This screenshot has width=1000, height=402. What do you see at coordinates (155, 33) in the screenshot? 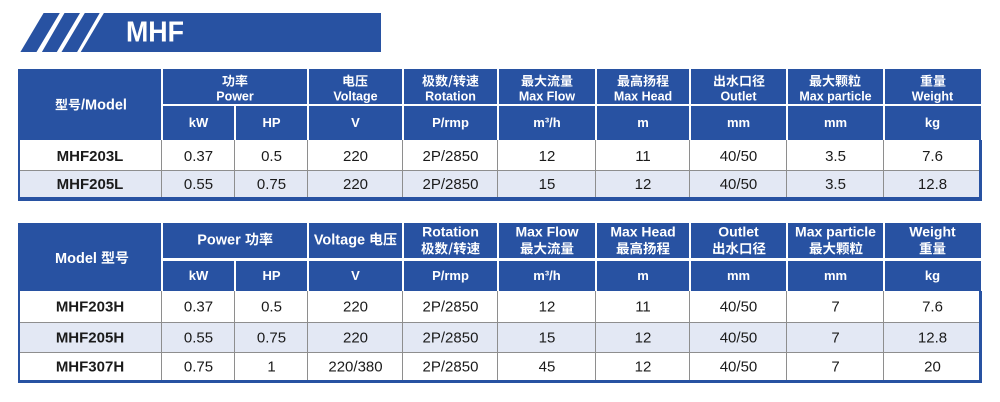
I see `svg-text: MHF` at bounding box center [155, 33].